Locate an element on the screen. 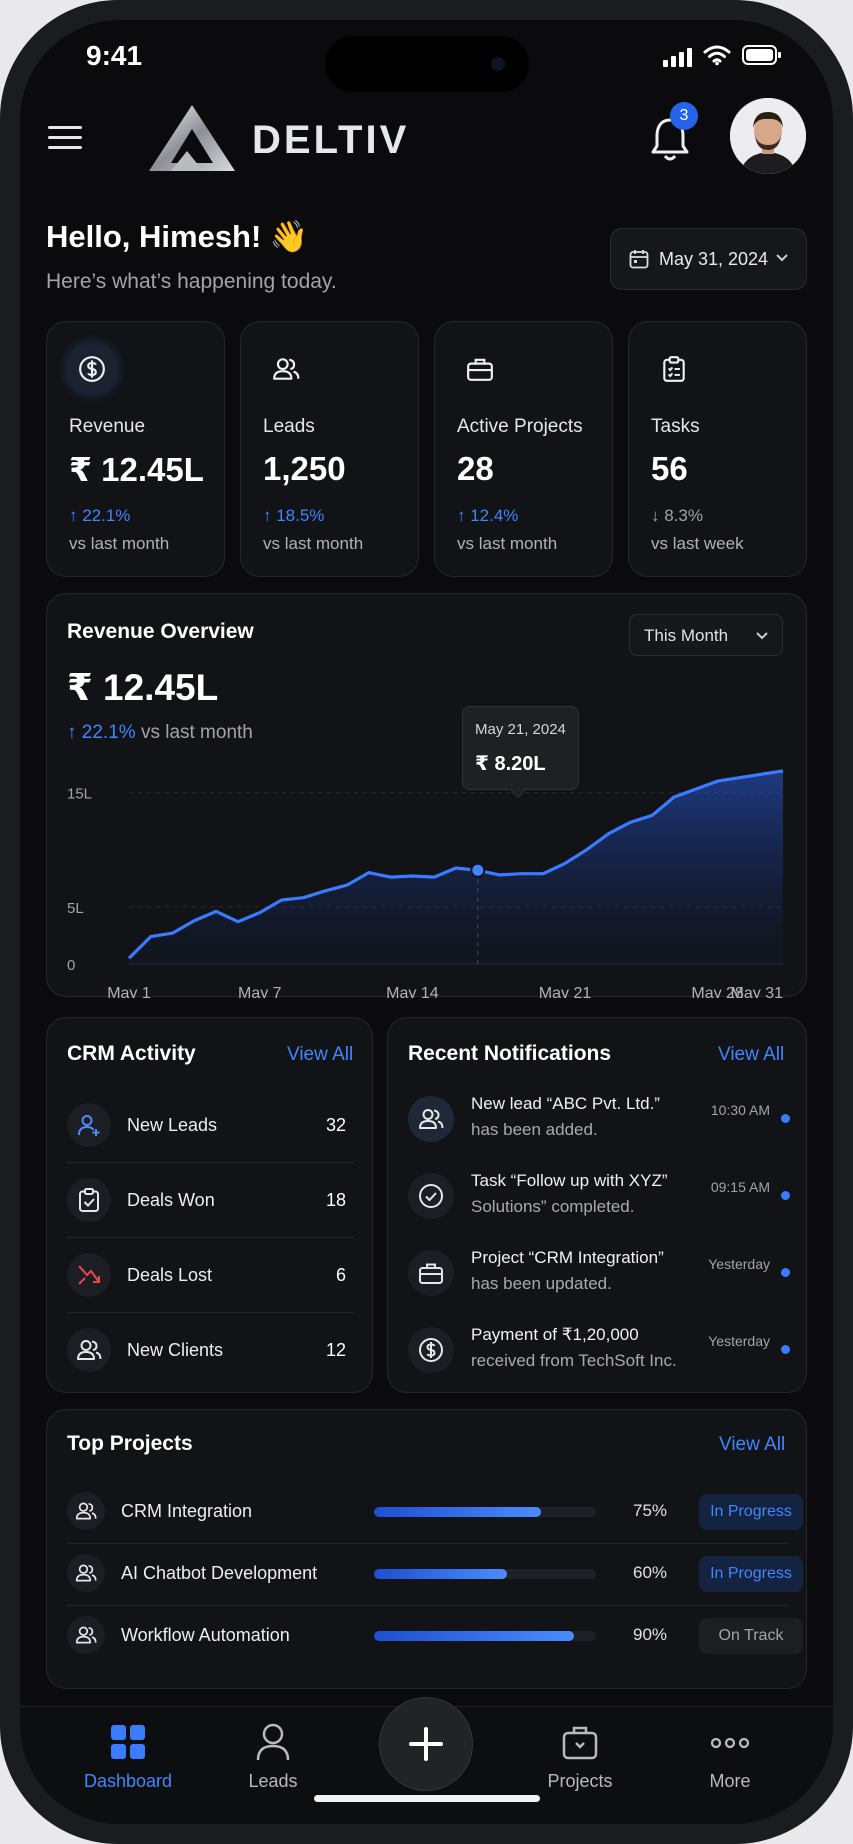 This screenshot has height=1844, width=853. project-status-badge: In Progress is located at coordinates (751, 1574).